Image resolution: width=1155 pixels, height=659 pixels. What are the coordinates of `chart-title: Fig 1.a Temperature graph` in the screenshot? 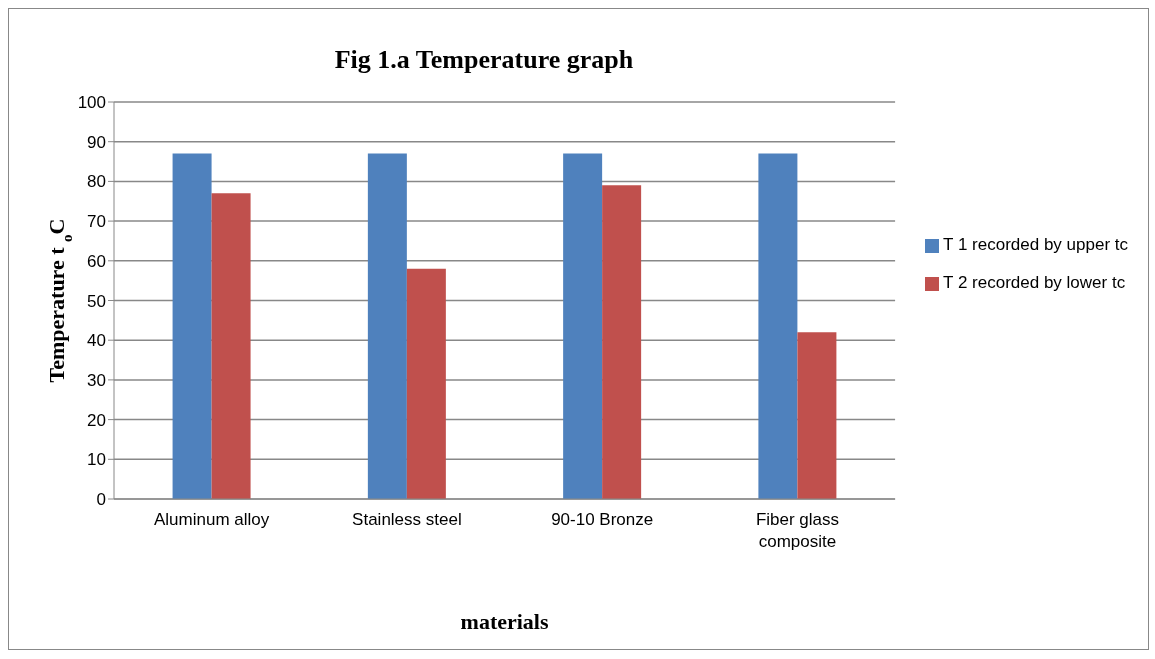 It's located at (484, 60).